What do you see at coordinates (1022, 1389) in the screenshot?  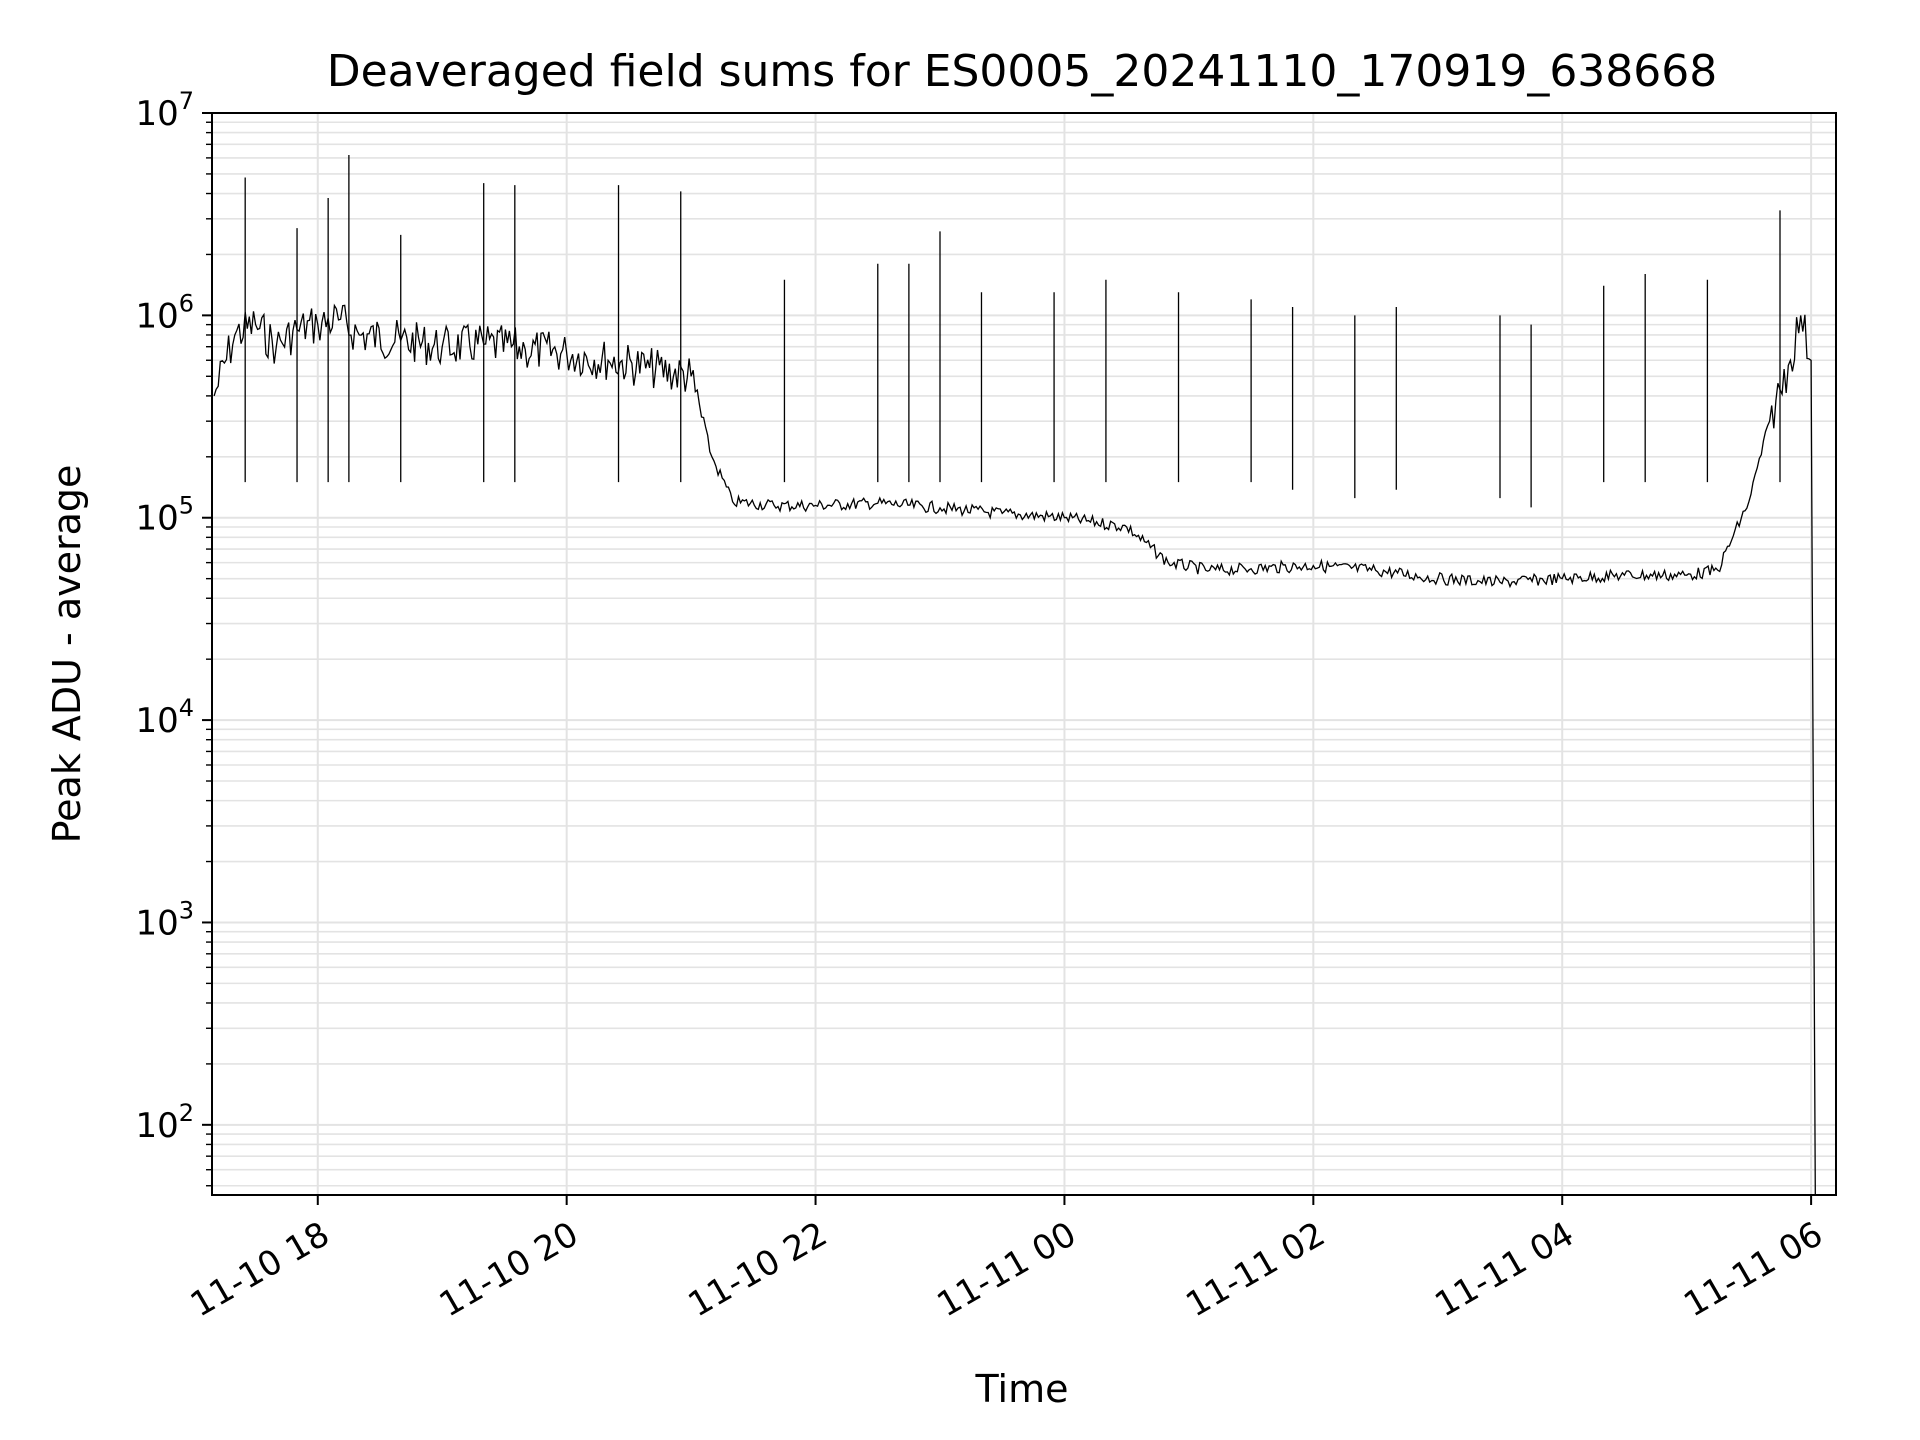 I see `x-axis-label: Time` at bounding box center [1022, 1389].